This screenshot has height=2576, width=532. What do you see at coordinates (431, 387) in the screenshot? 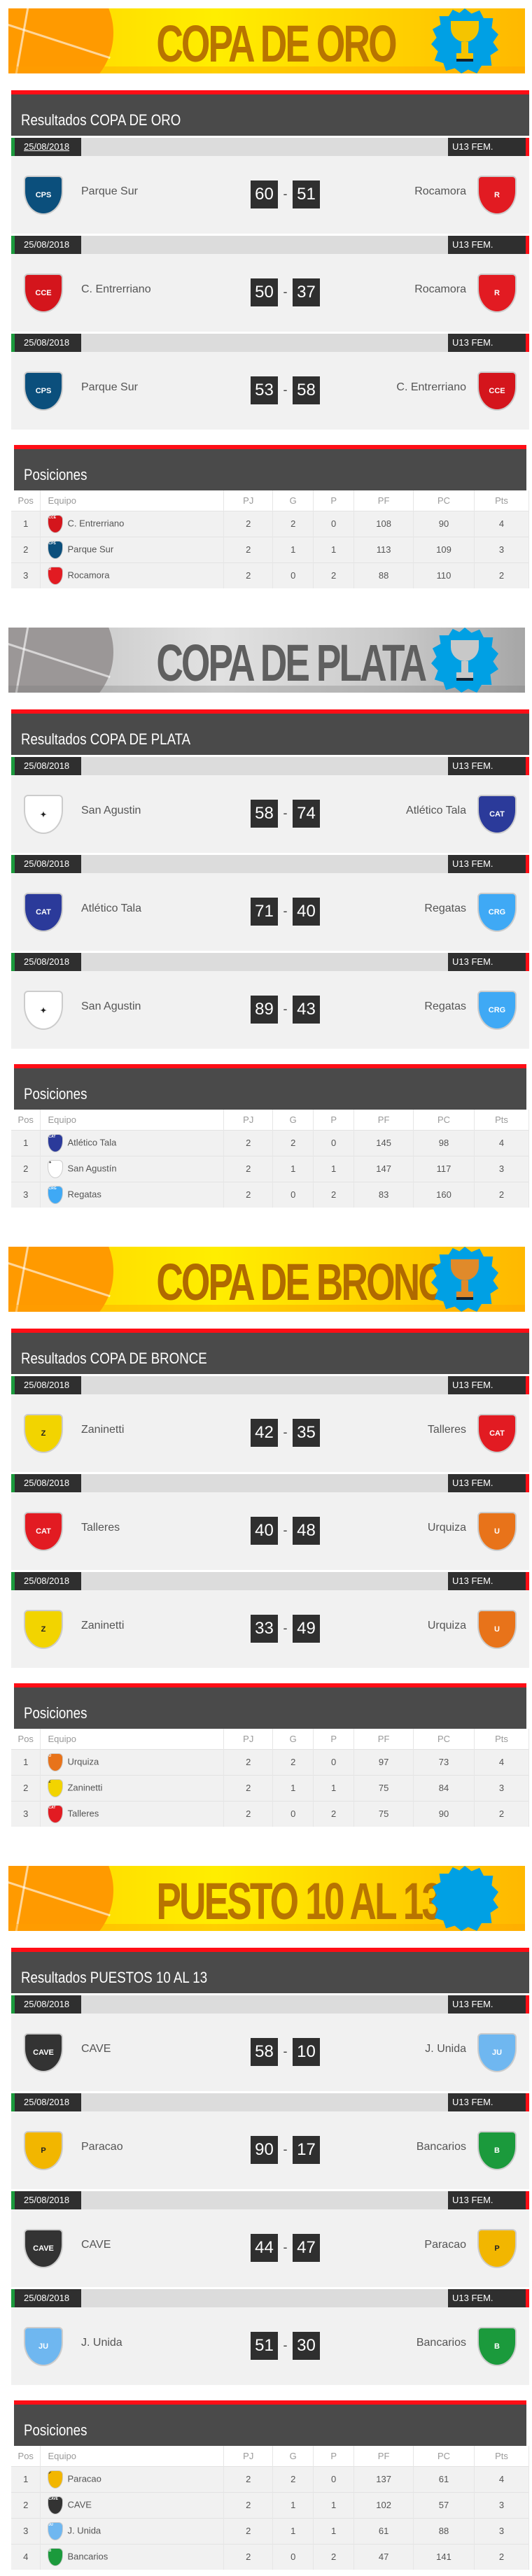
I see `away-team-name: C. Entrerriano` at bounding box center [431, 387].